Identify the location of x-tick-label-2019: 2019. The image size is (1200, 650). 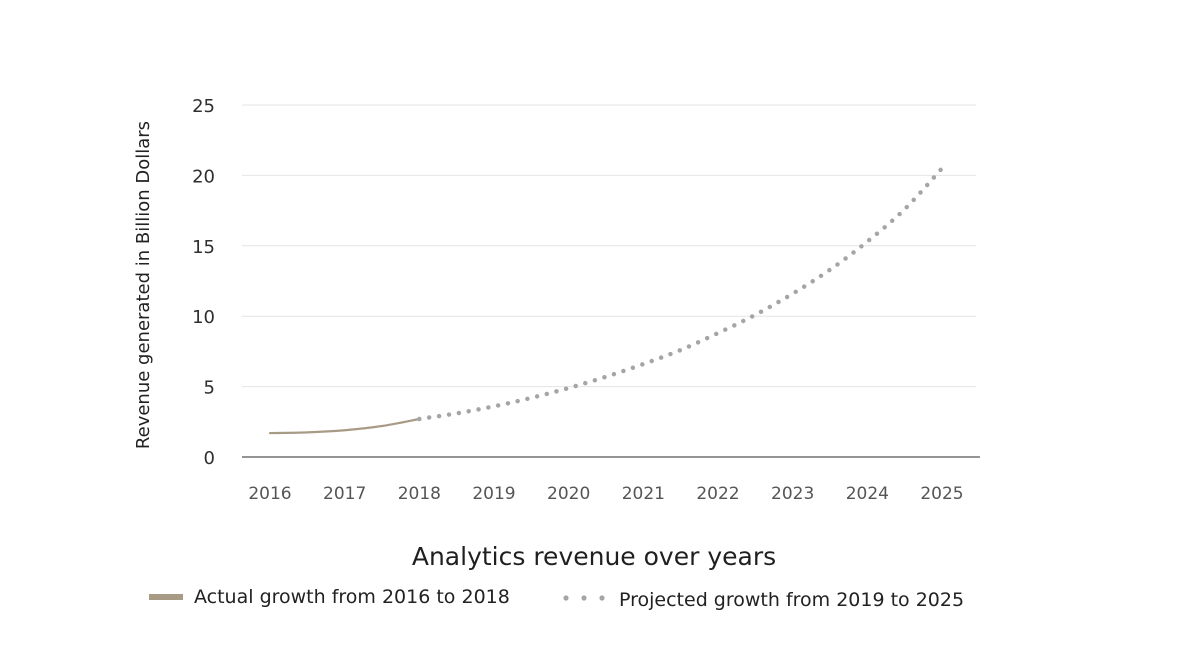
(493, 494).